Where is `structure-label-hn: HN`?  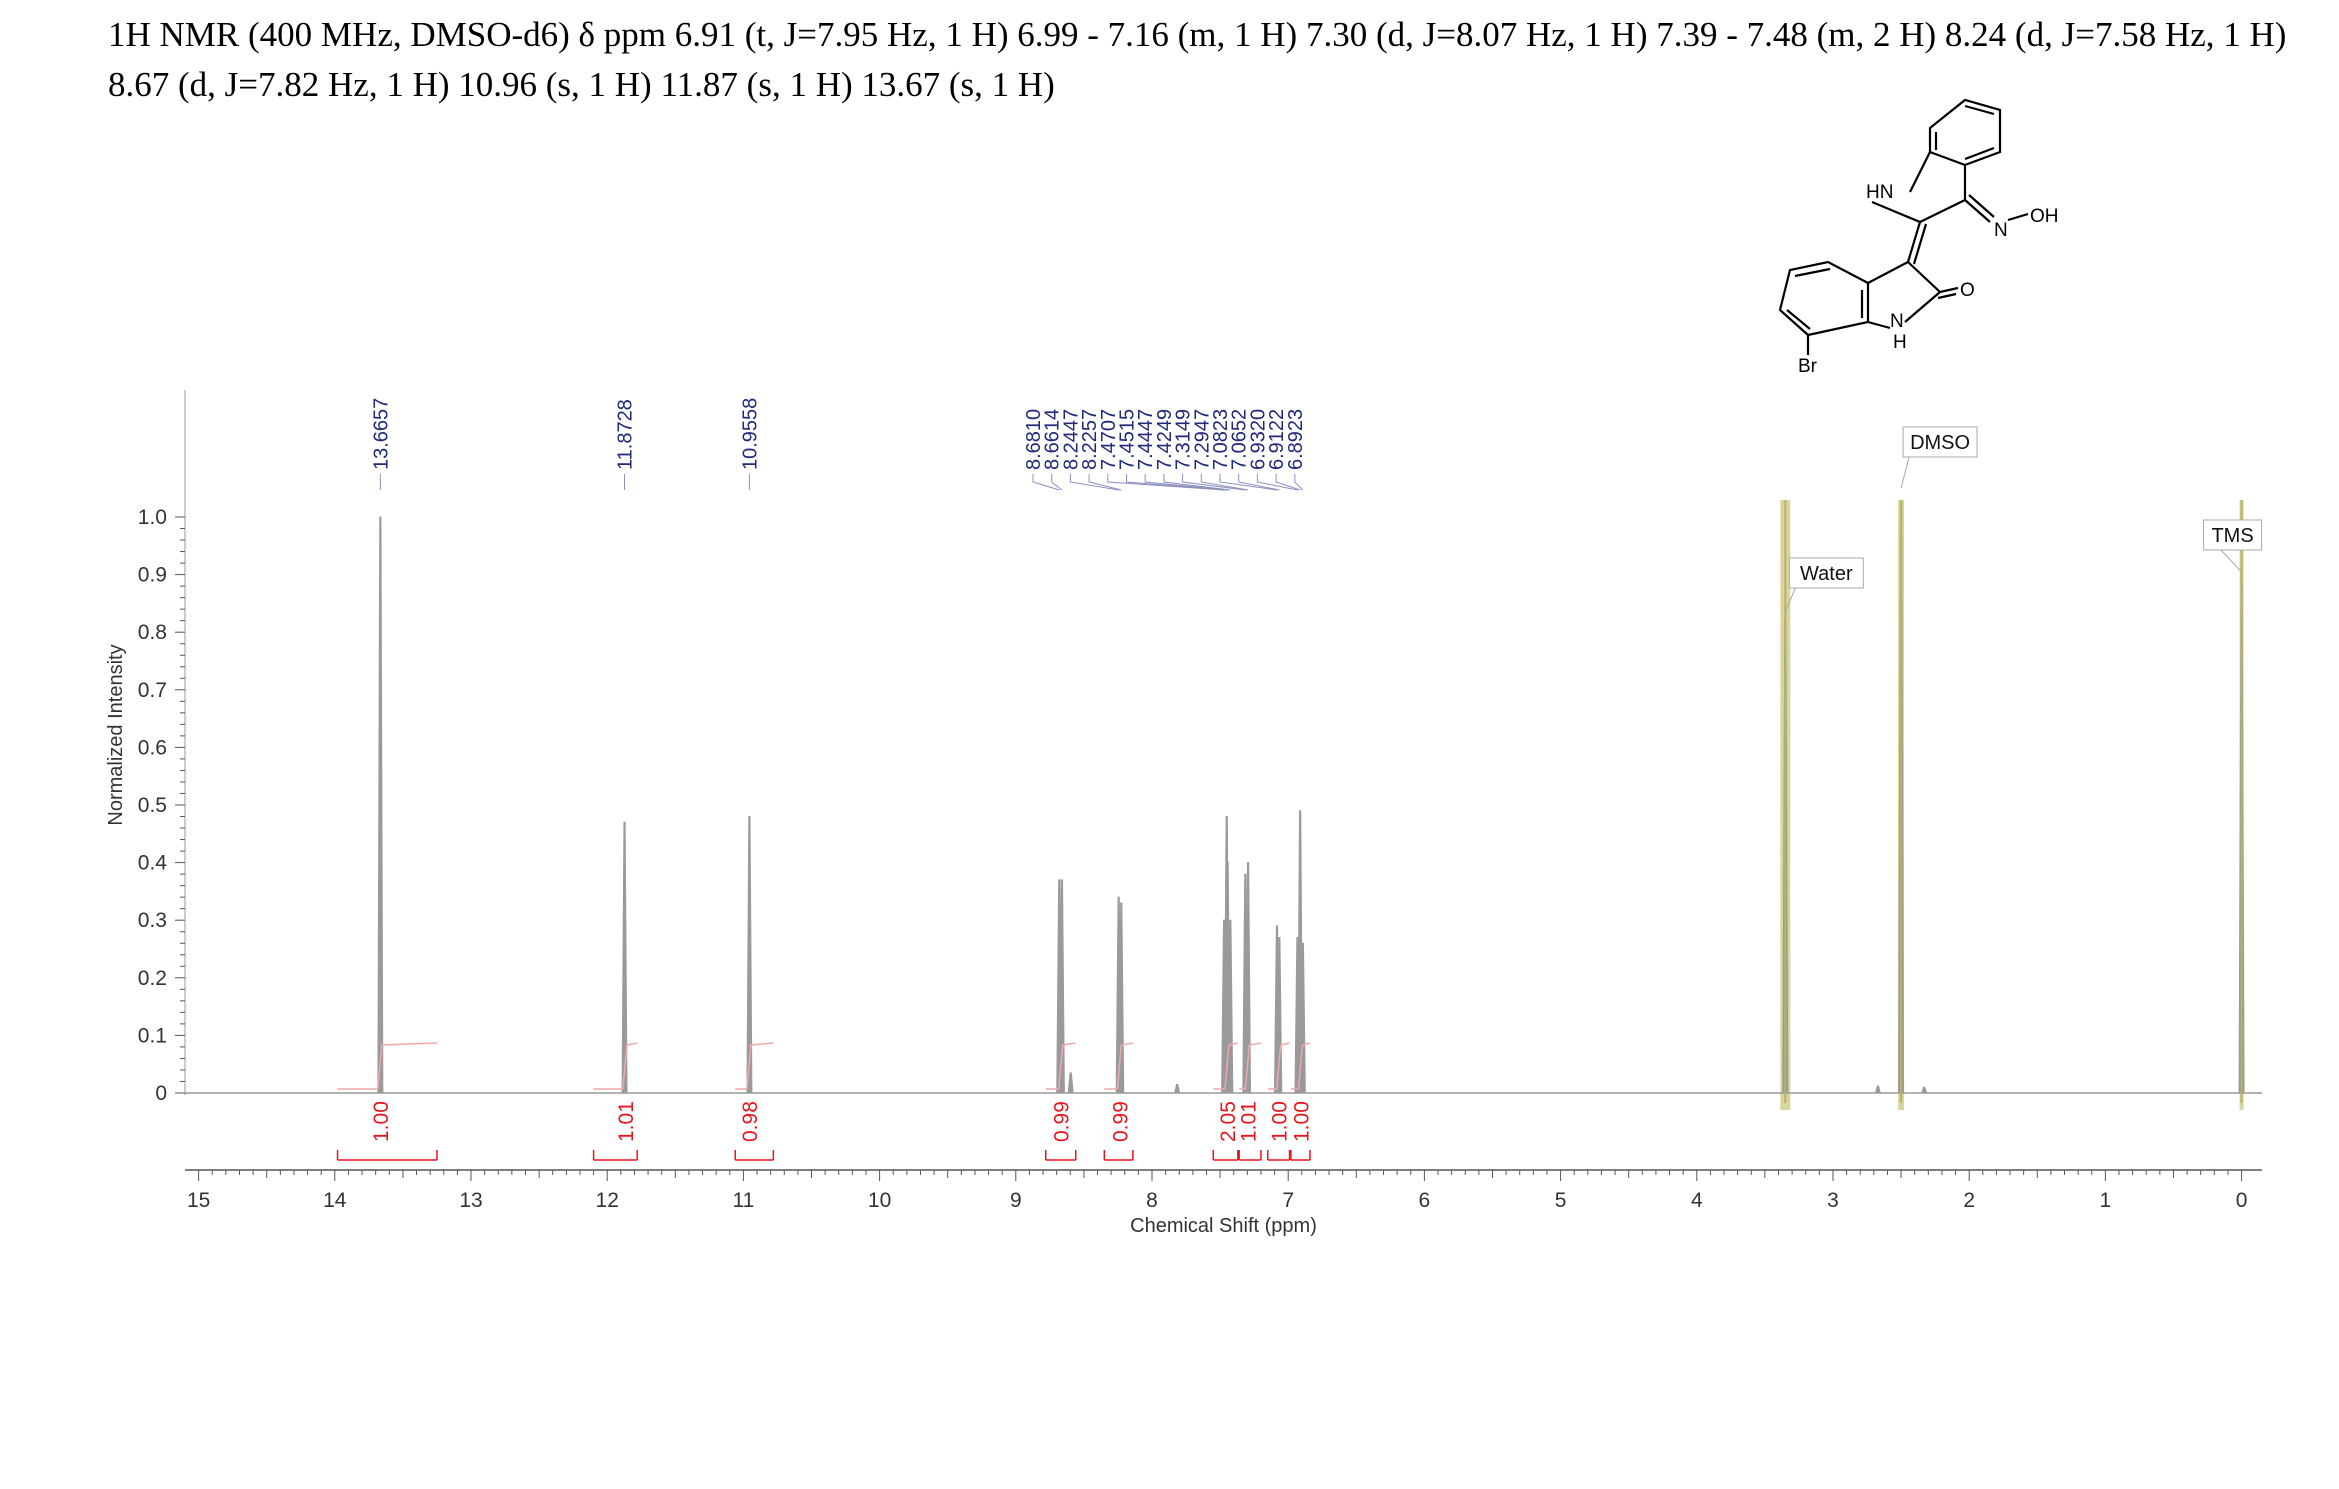 structure-label-hn: HN is located at coordinates (1879, 192).